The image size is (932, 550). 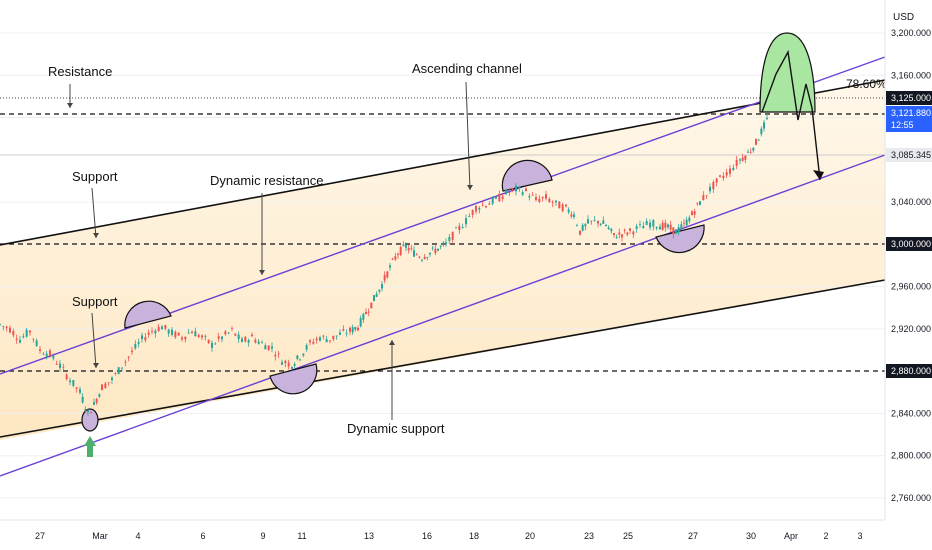 I want to click on y-tick-label: 2,760.000, so click(x=911, y=498).